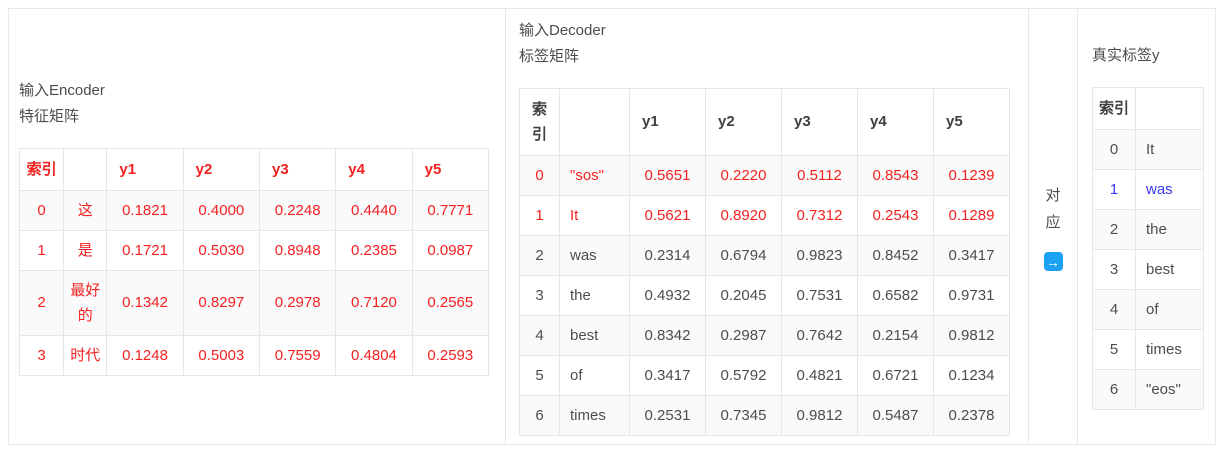 The image size is (1227, 454). What do you see at coordinates (1169, 149) in the screenshot?
I see `token-cell: It` at bounding box center [1169, 149].